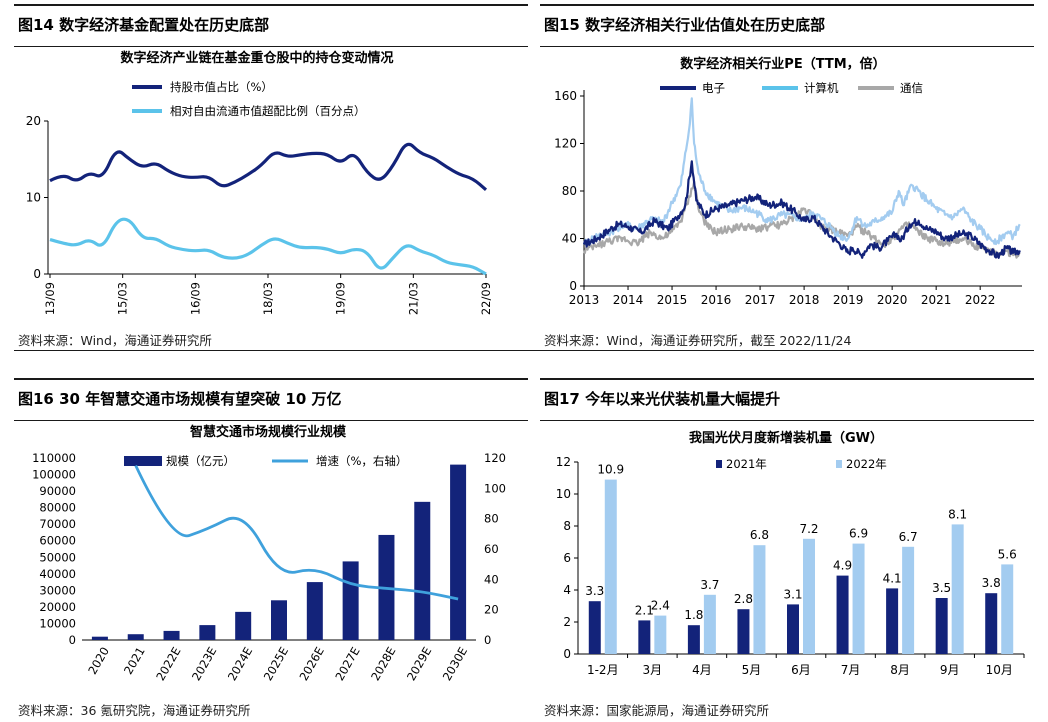 This screenshot has width=1048, height=722. I want to click on x-tick-label: 3月, so click(653, 670).